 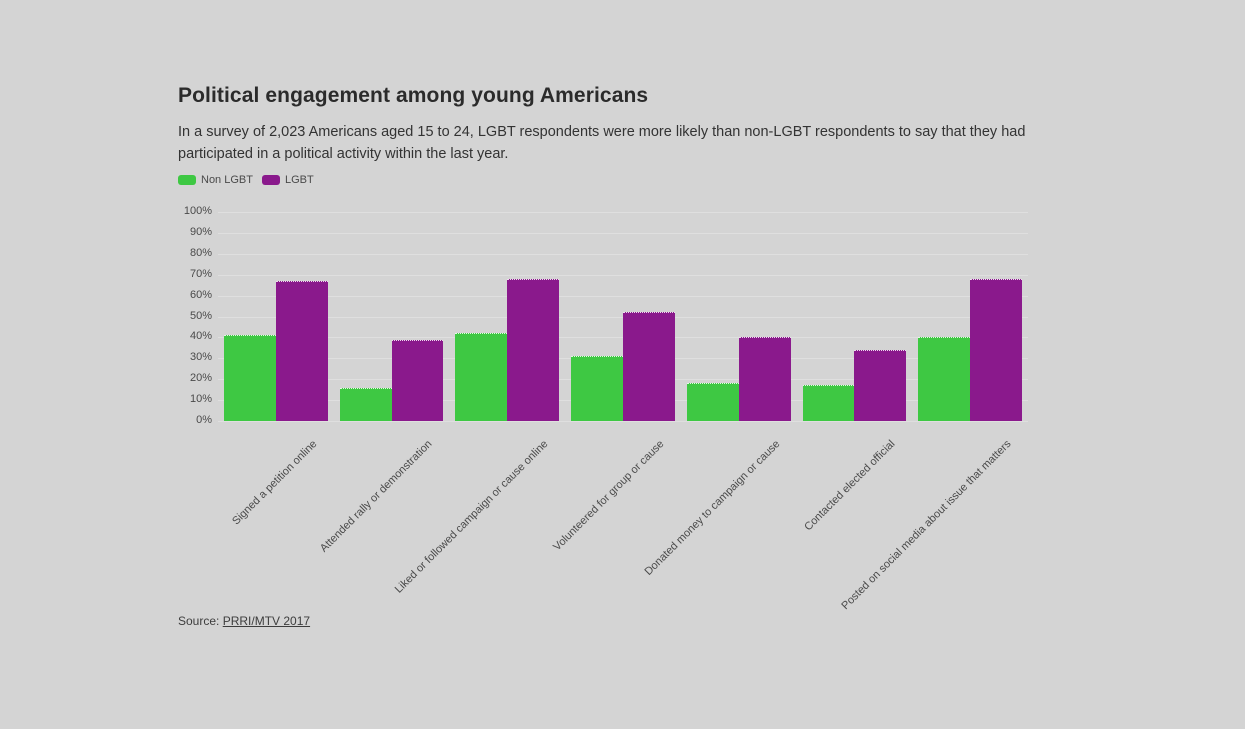 I want to click on gridline-60%, so click(x=623, y=296).